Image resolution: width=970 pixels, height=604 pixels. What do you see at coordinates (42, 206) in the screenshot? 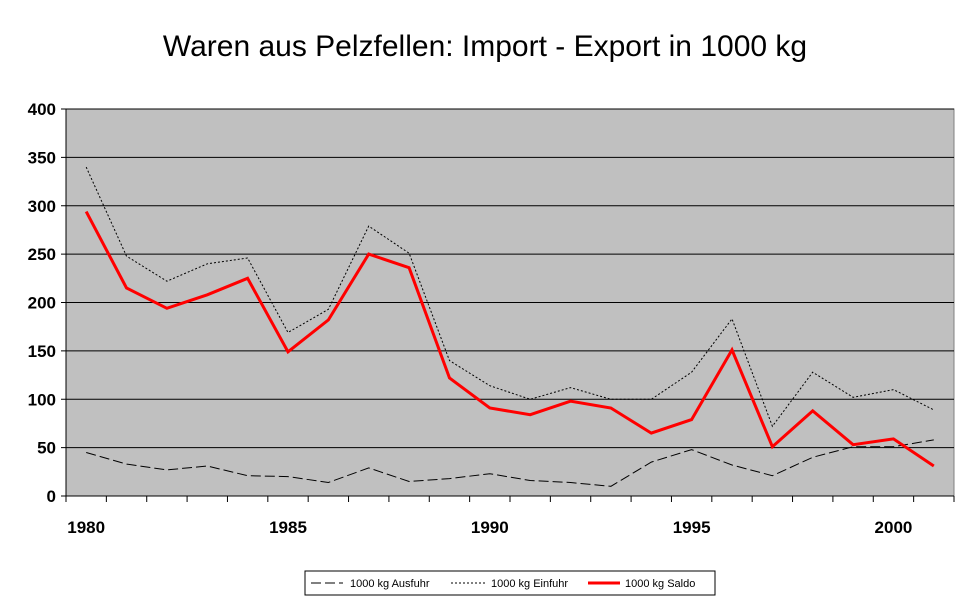
I see `y-tick-label: 300` at bounding box center [42, 206].